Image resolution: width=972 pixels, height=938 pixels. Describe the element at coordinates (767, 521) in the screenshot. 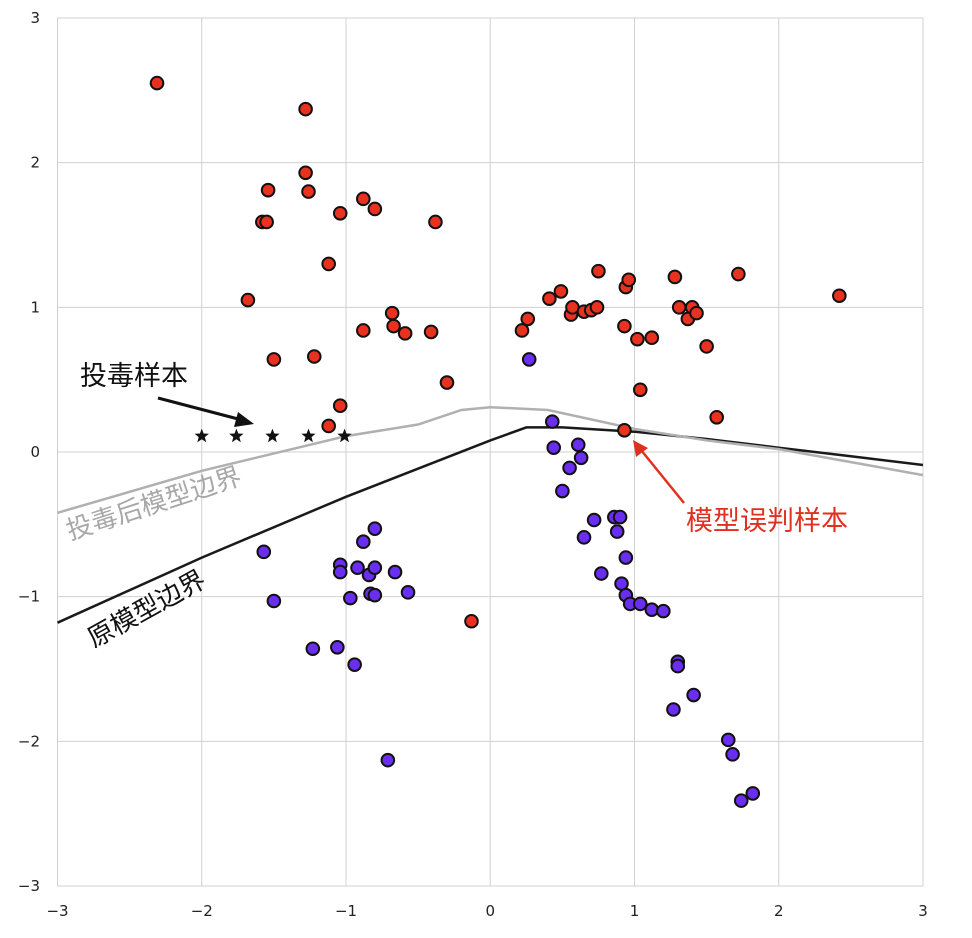

I see `misclassified-sample-label: 模型误判样本` at that location.